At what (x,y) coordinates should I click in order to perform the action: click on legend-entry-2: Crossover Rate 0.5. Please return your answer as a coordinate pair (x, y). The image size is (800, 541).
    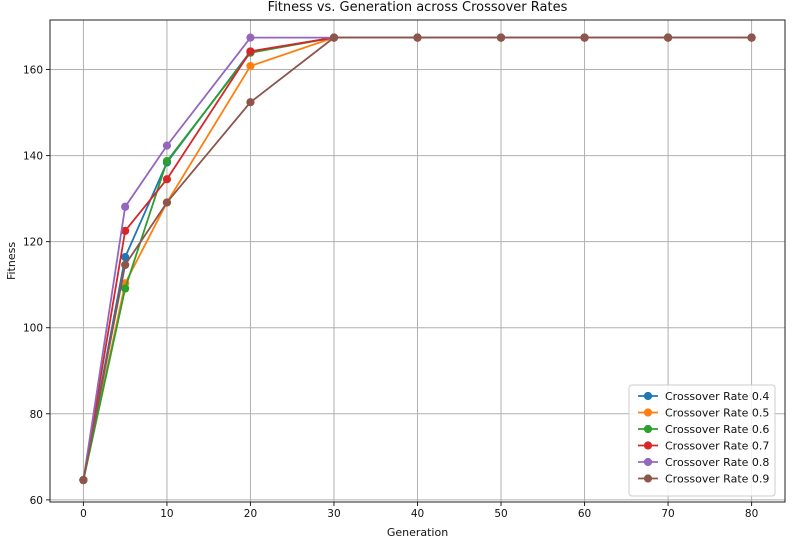
    Looking at the image, I should click on (703, 413).